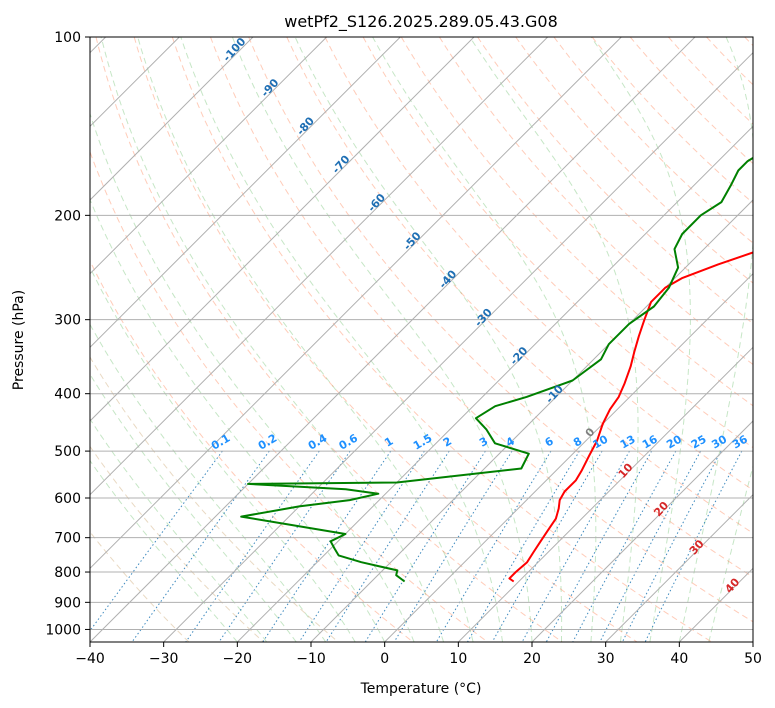  What do you see at coordinates (238, 659) in the screenshot?
I see `x-tick-label: −20` at bounding box center [238, 659].